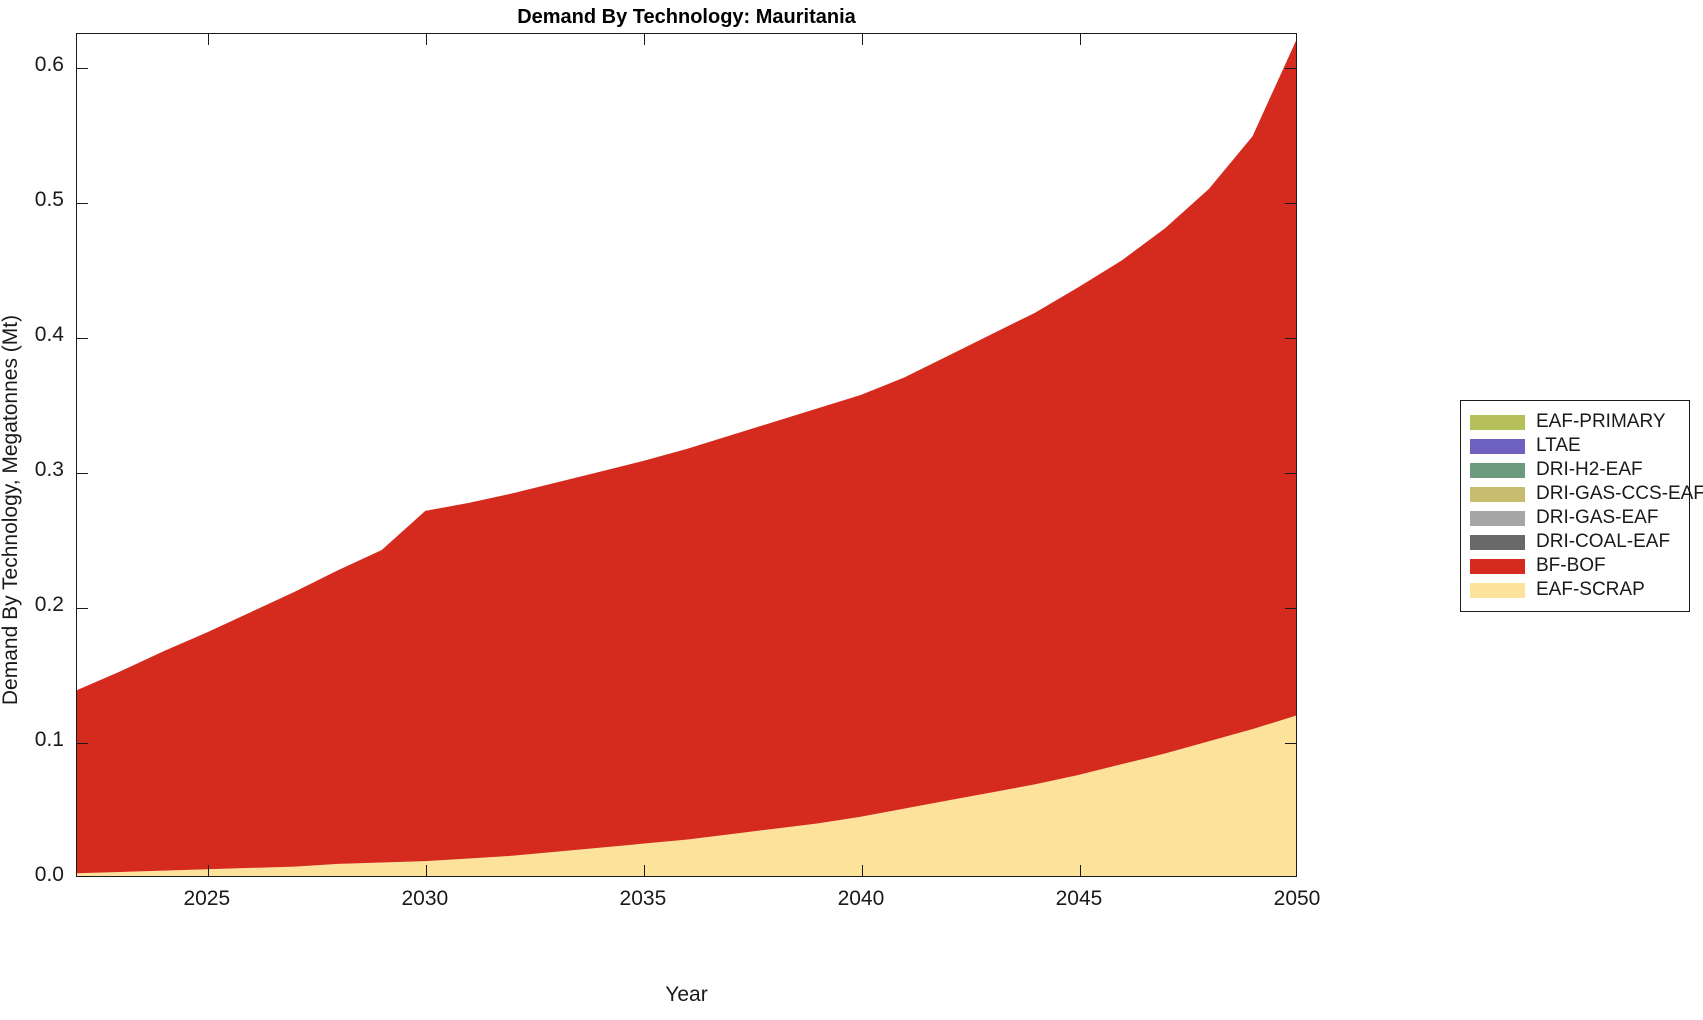 This screenshot has width=1703, height=1020. What do you see at coordinates (1558, 445) in the screenshot?
I see `legend-item-label: LTAE` at bounding box center [1558, 445].